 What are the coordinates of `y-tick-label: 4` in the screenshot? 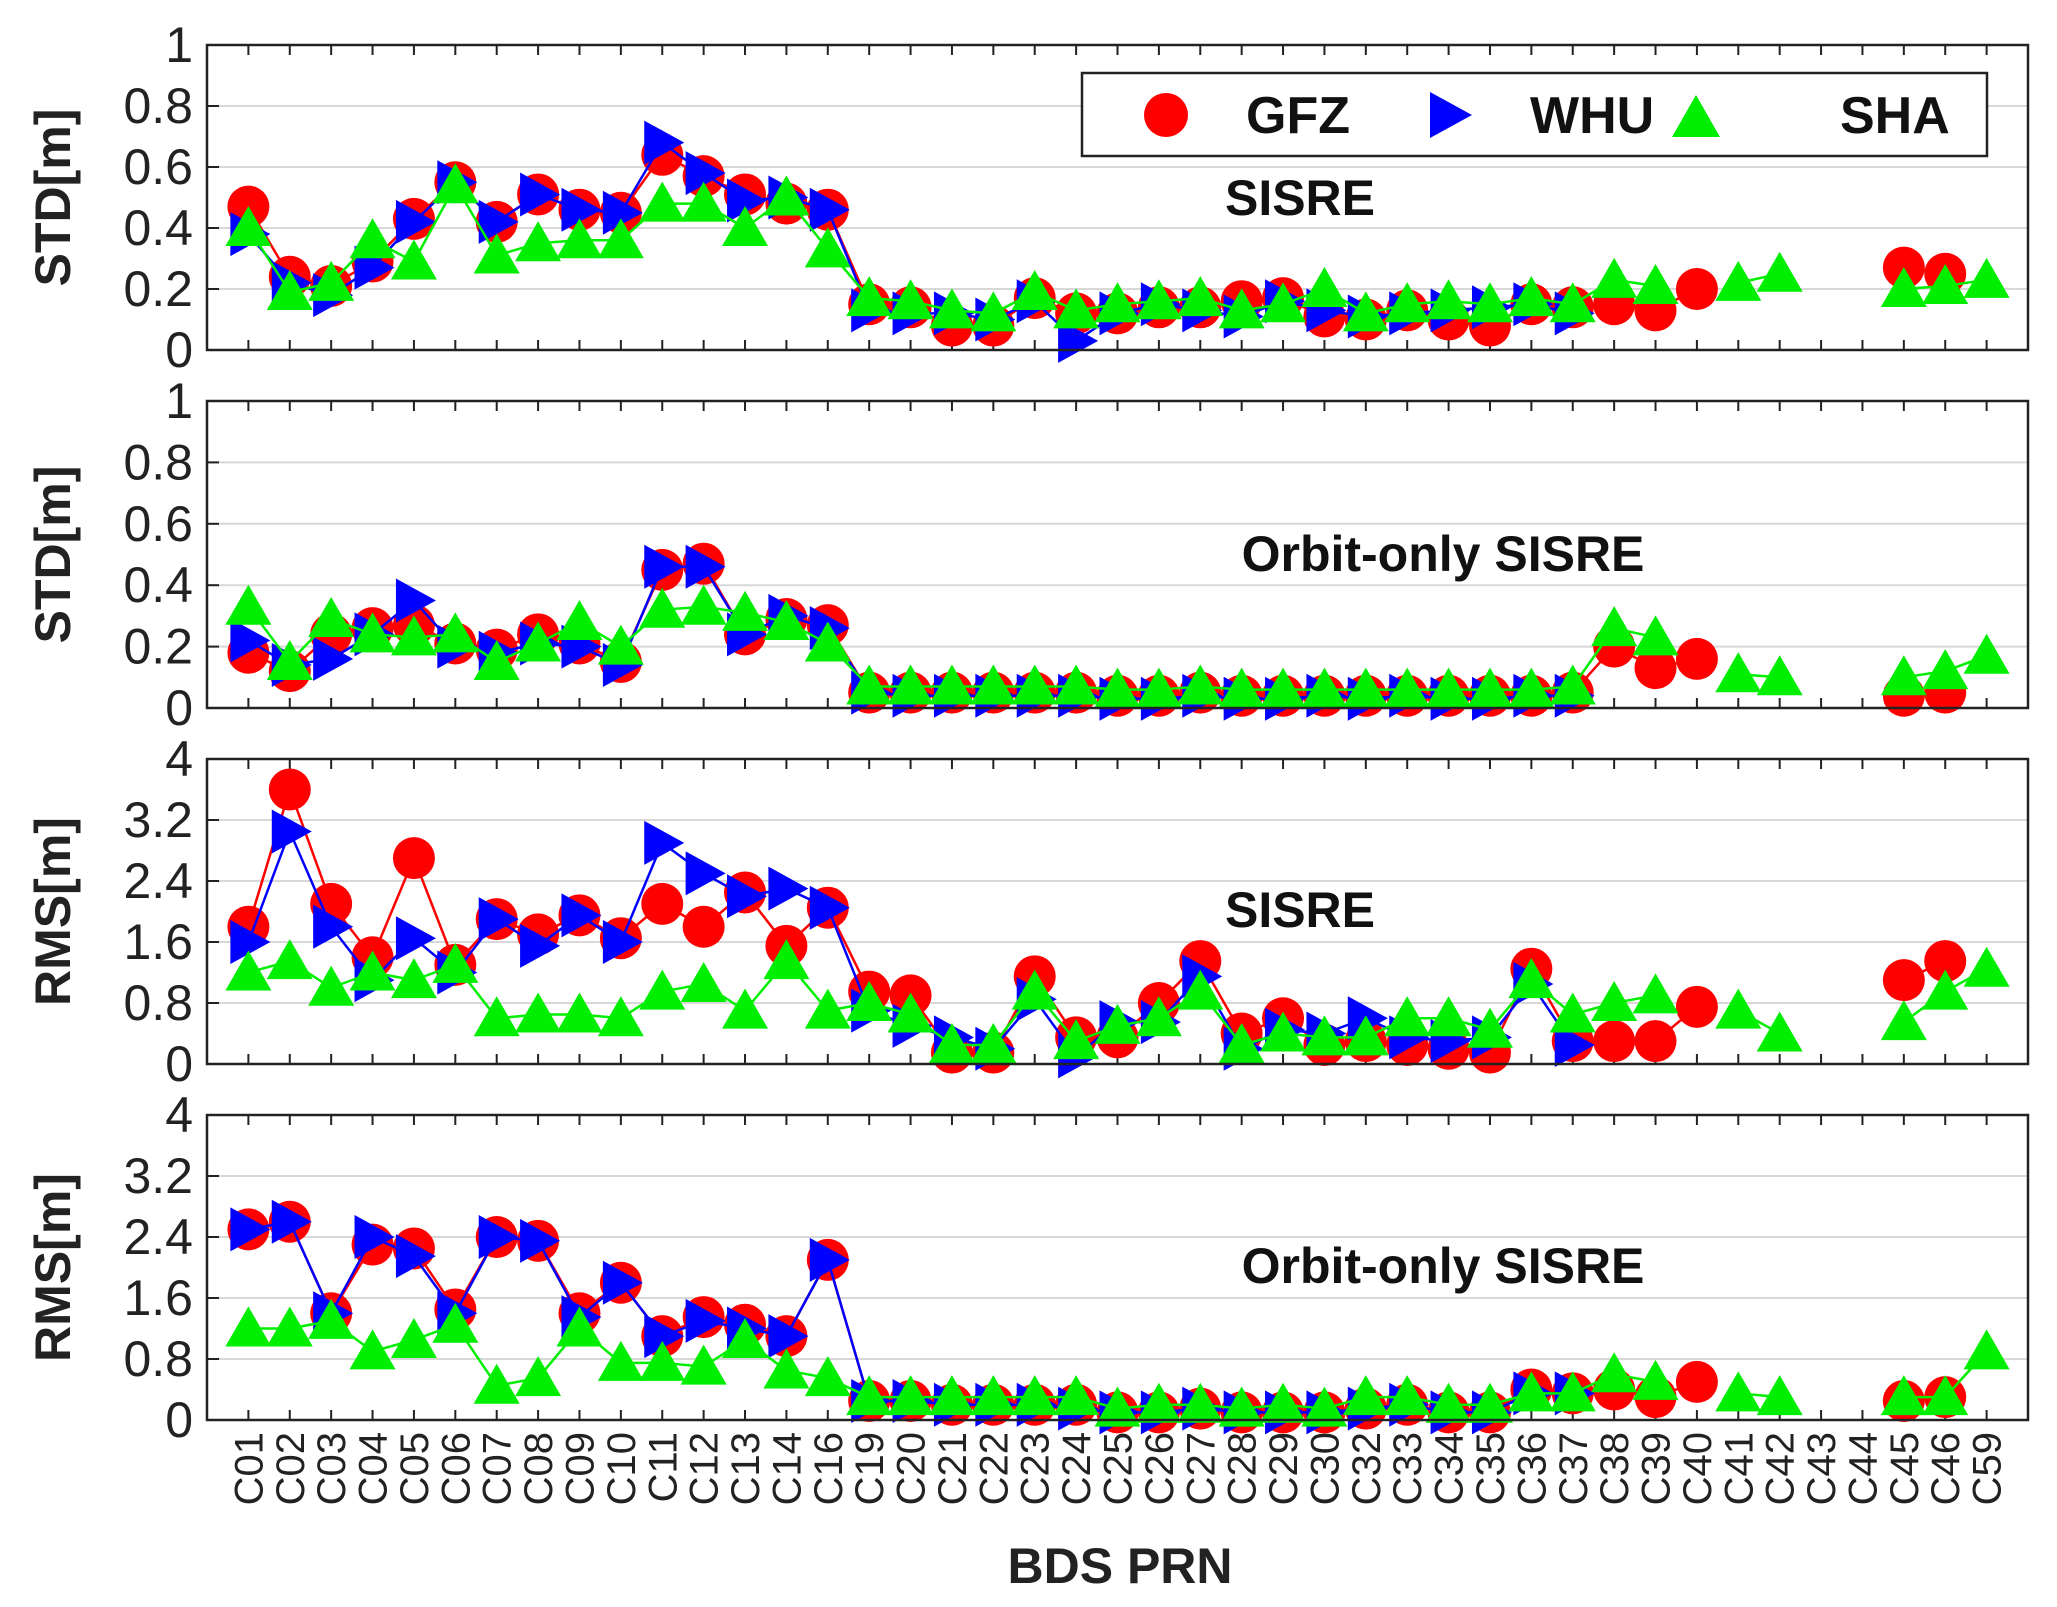 It's located at (179, 759).